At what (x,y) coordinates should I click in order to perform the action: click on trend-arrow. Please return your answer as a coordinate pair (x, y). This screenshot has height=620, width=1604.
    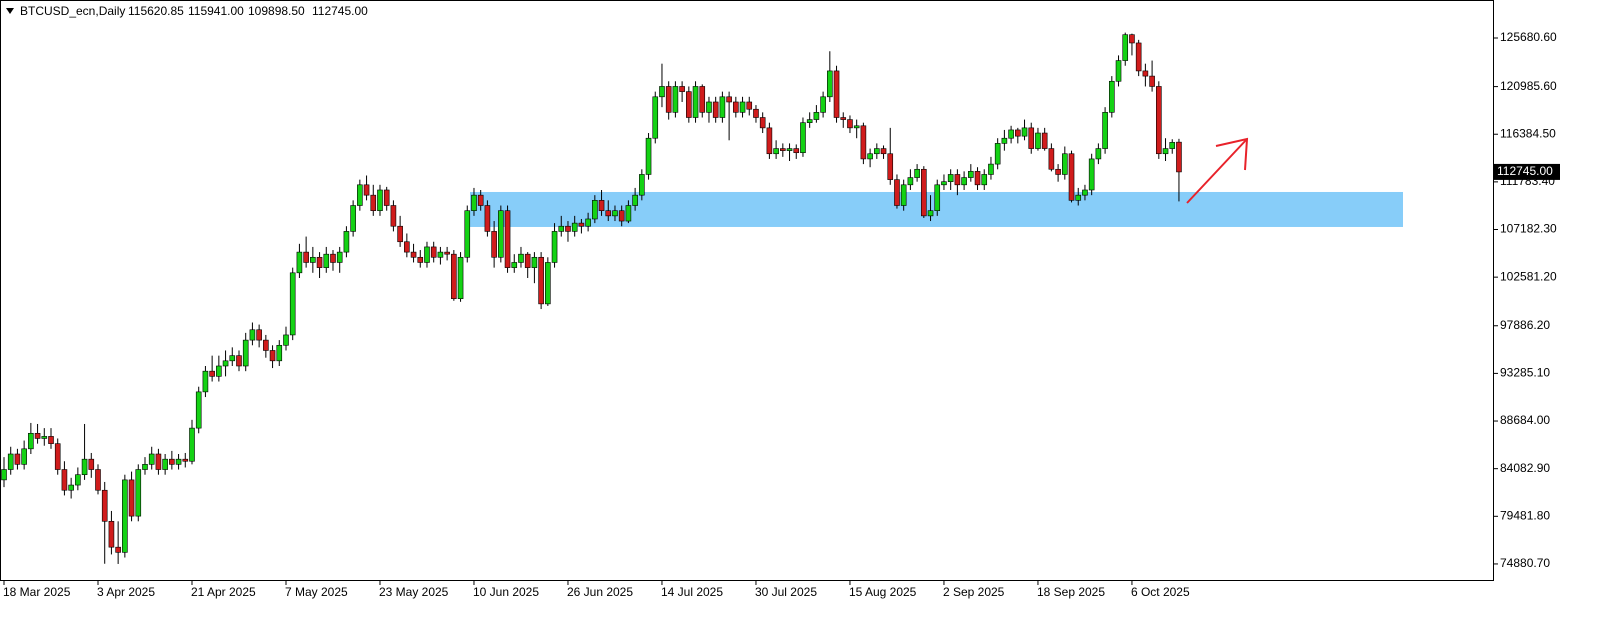
    Looking at the image, I should click on (1217, 170).